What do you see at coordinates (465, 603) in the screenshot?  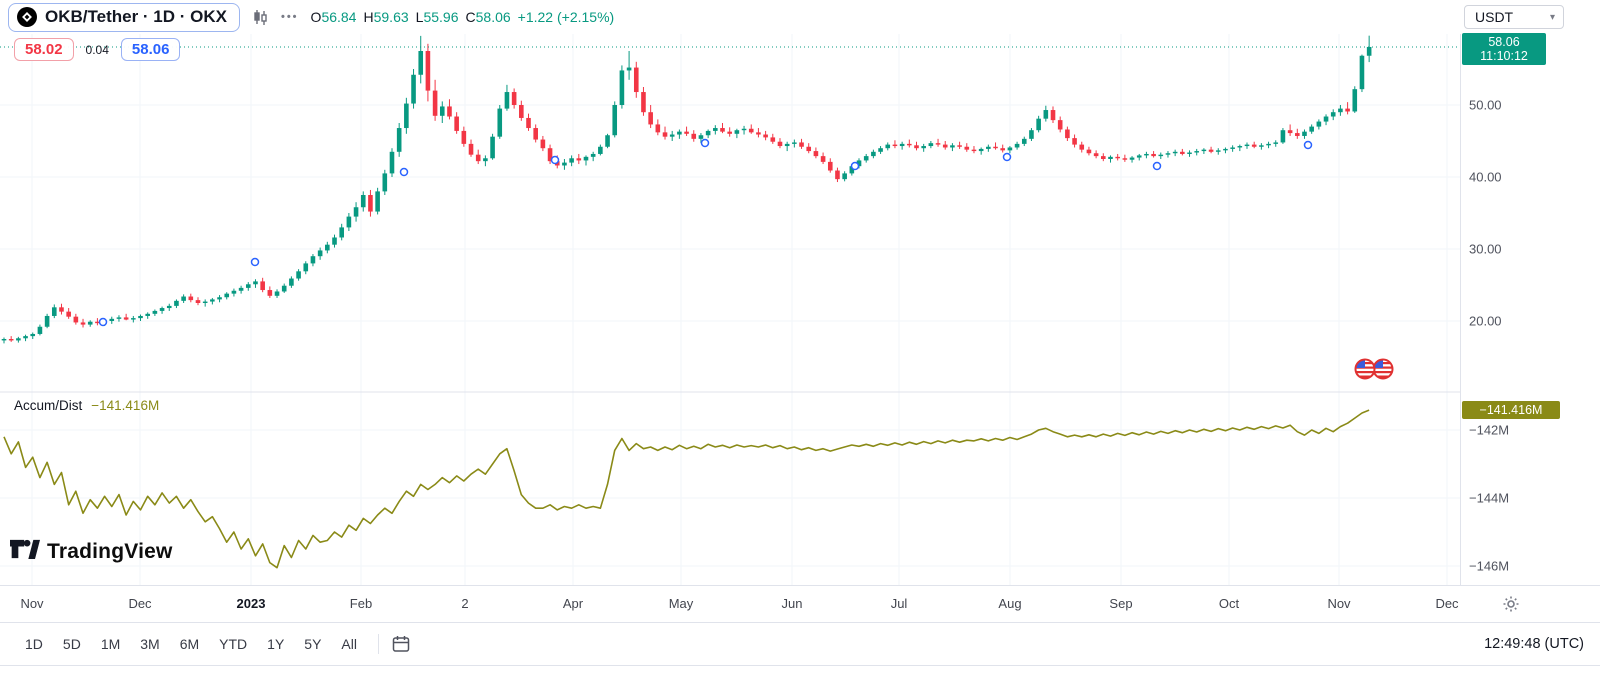 I see `time-axis-label: 2` at bounding box center [465, 603].